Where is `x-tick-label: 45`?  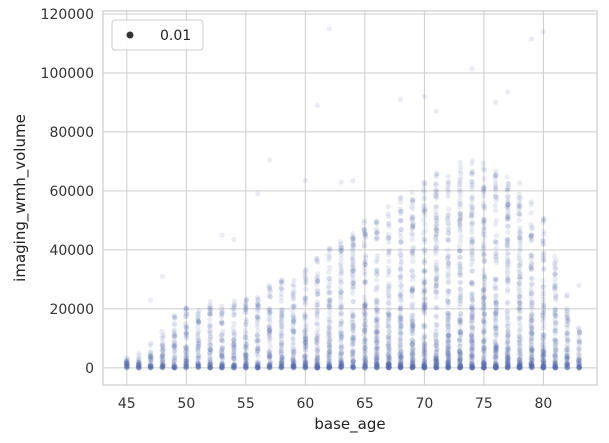
x-tick-label: 45 is located at coordinates (127, 404).